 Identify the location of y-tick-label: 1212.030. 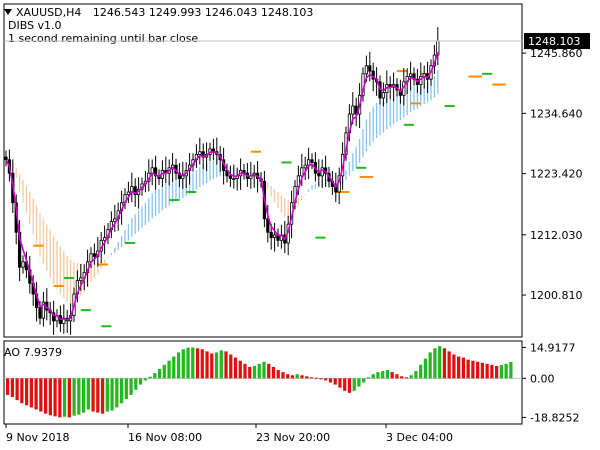
(556, 235).